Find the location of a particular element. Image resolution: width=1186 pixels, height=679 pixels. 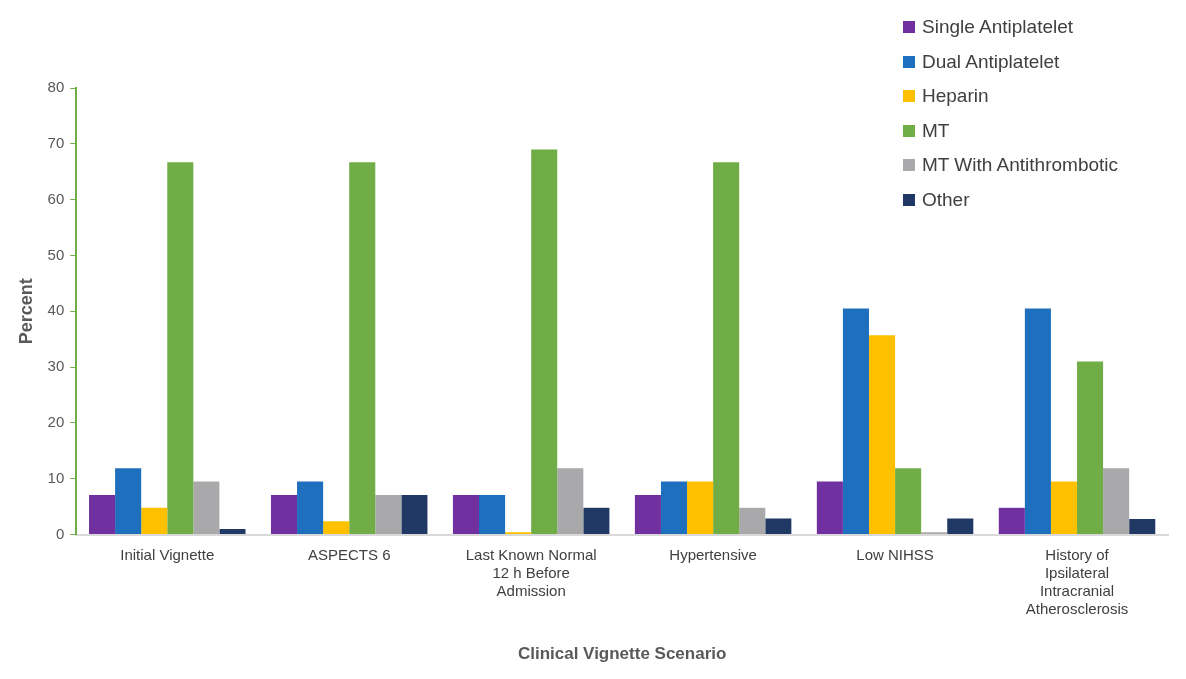

y-tick-label: 60 is located at coordinates (56, 198).